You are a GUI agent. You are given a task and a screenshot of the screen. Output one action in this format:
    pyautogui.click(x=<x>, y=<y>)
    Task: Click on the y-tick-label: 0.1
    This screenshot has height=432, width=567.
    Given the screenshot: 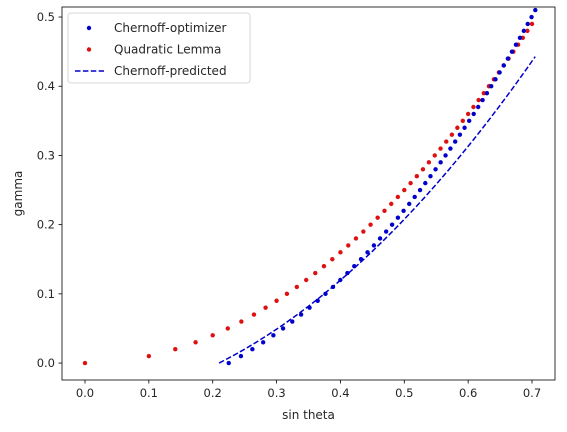 What is the action you would take?
    pyautogui.click(x=46, y=294)
    